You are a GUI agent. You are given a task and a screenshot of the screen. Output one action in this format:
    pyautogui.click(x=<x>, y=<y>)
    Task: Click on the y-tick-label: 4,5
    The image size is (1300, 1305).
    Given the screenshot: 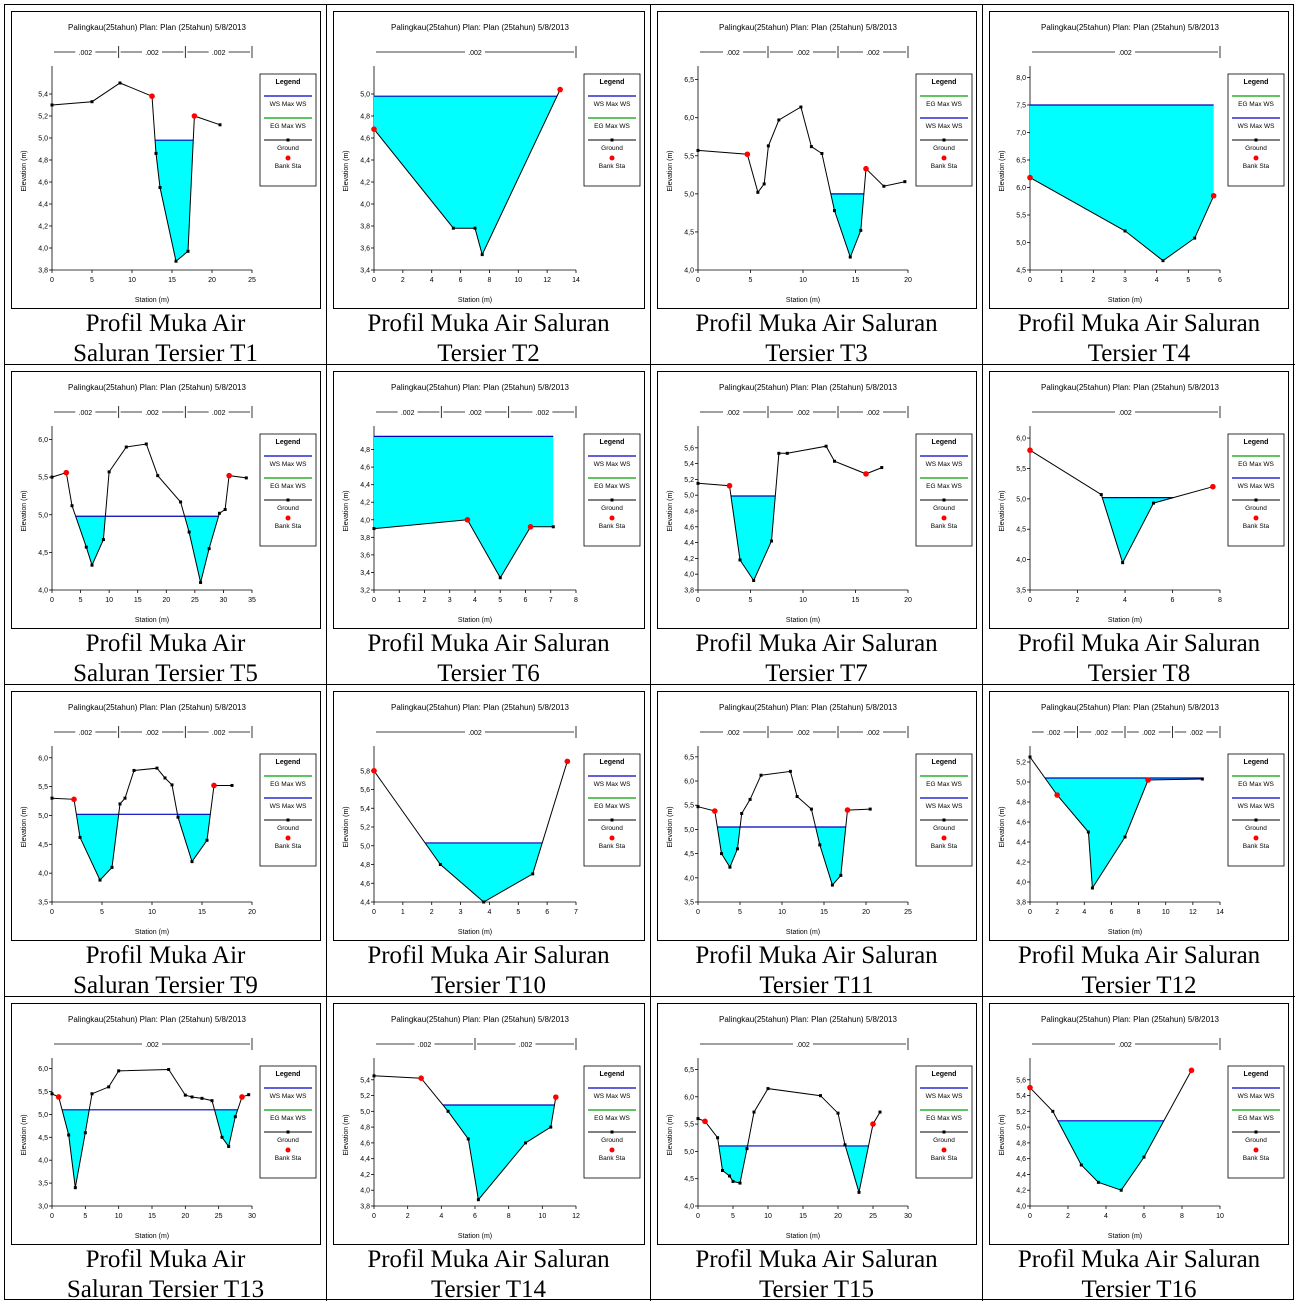 What is the action you would take?
    pyautogui.click(x=689, y=1179)
    